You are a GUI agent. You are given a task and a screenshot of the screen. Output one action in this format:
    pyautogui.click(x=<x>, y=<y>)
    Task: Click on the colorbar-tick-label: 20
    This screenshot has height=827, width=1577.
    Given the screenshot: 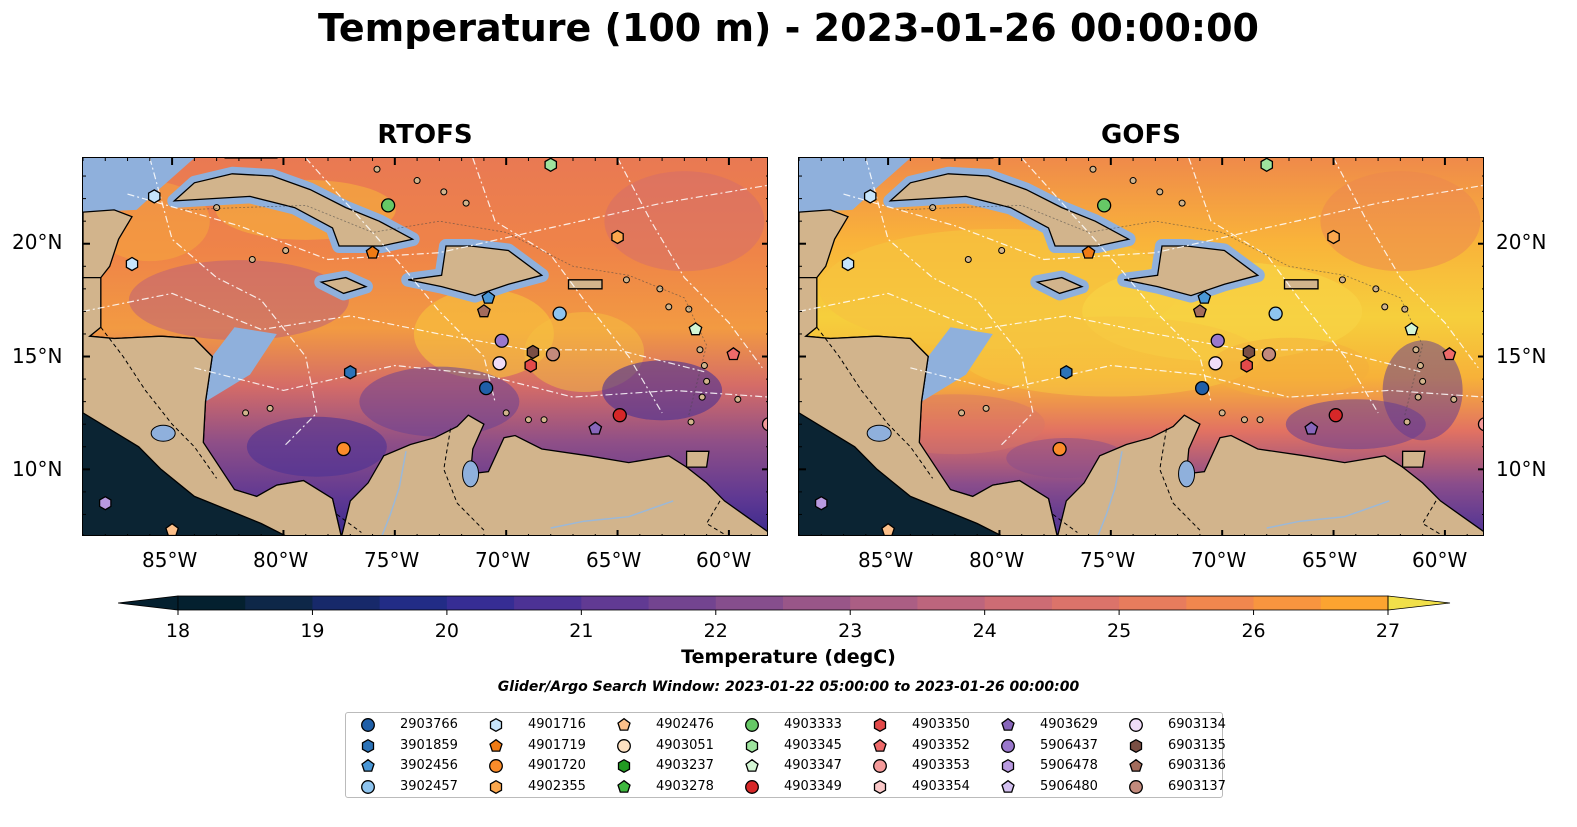 What is the action you would take?
    pyautogui.click(x=447, y=631)
    